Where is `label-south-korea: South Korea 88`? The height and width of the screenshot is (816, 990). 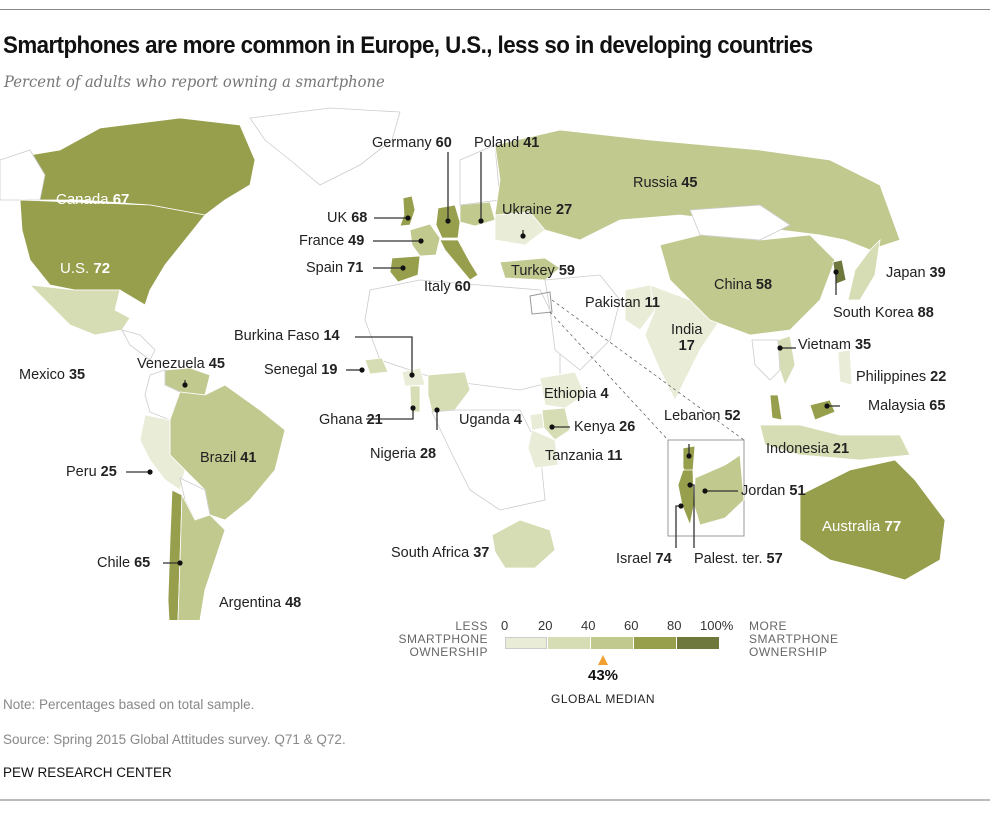 label-south-korea: South Korea 88 is located at coordinates (883, 313).